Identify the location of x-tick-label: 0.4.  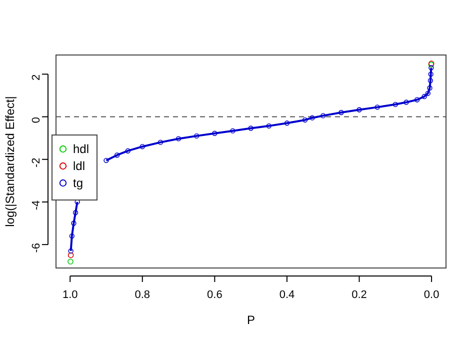
(287, 294).